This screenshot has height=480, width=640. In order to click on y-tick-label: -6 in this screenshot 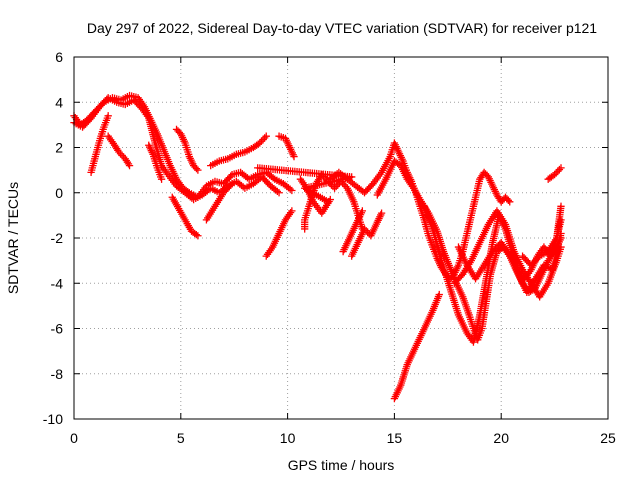, I will do `click(57, 329)`.